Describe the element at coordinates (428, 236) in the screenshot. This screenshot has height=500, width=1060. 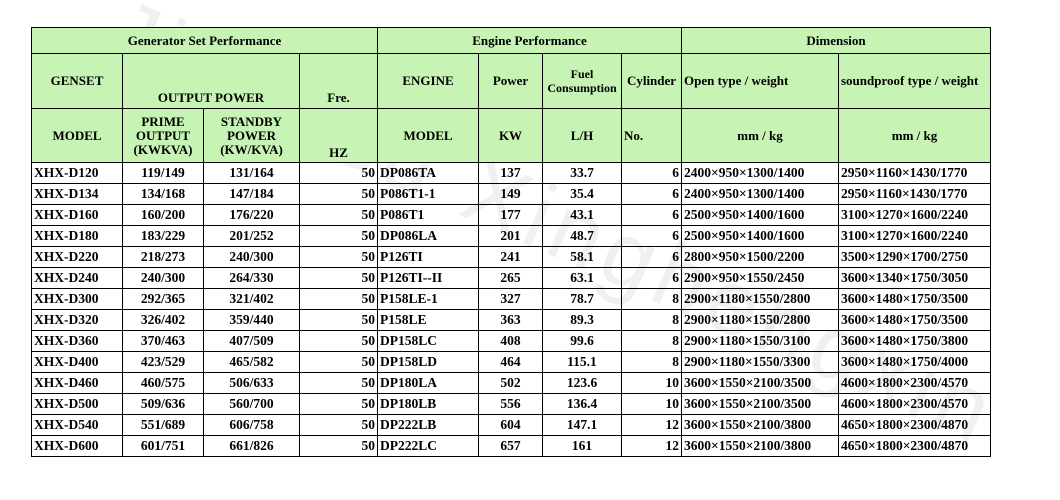
I see `cell-engine-model: DP086LA` at that location.